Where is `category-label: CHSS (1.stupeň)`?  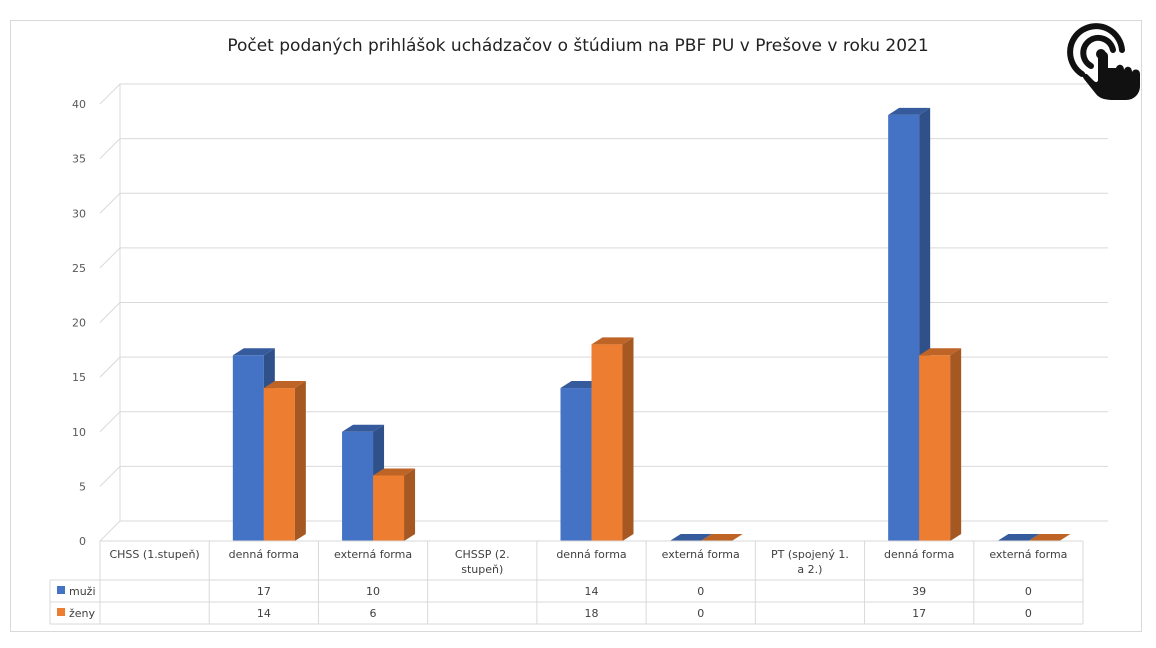 category-label: CHSS (1.stupeň) is located at coordinates (154, 554).